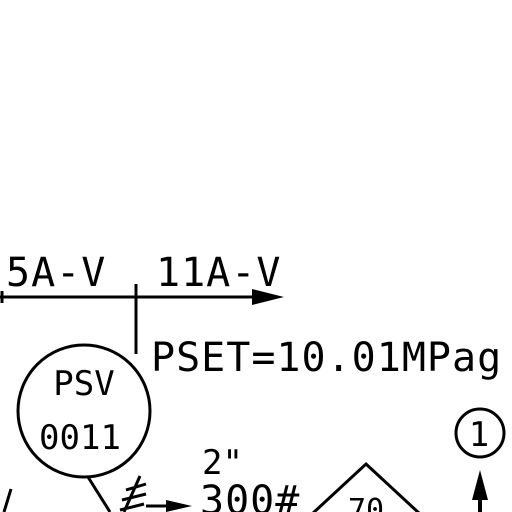 The image size is (512, 512). I want to click on psv-tag-bottom: 0011, so click(80, 438).